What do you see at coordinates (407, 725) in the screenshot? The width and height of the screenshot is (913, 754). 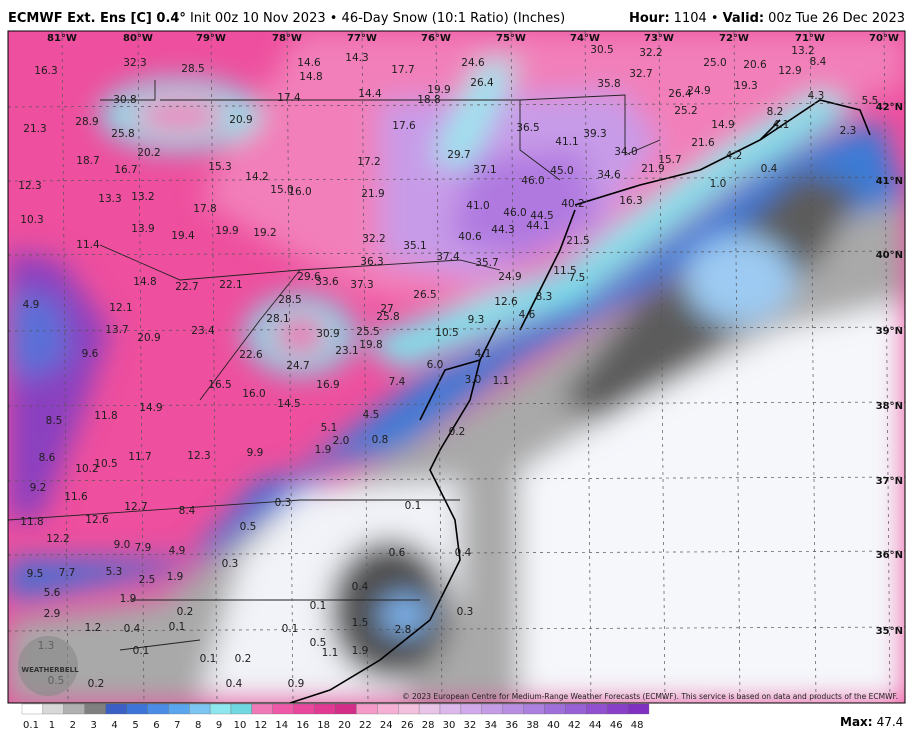 I see `colorbar-label: 26` at bounding box center [407, 725].